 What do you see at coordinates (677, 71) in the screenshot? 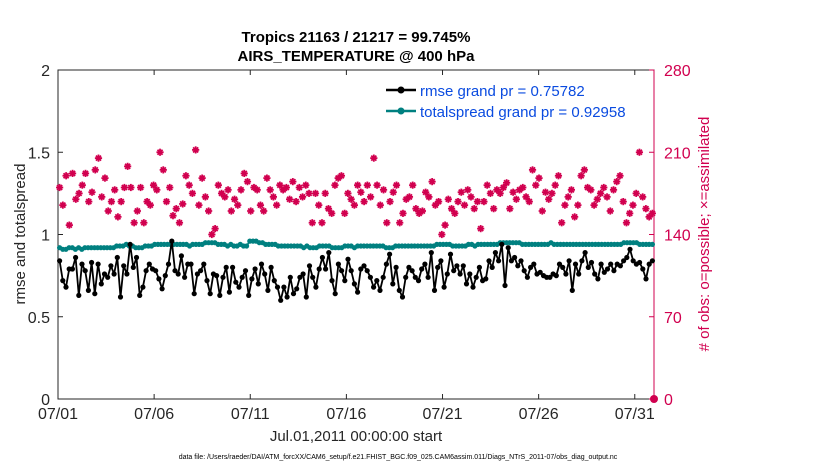
I see `y2-tick-label: 280` at bounding box center [677, 71].